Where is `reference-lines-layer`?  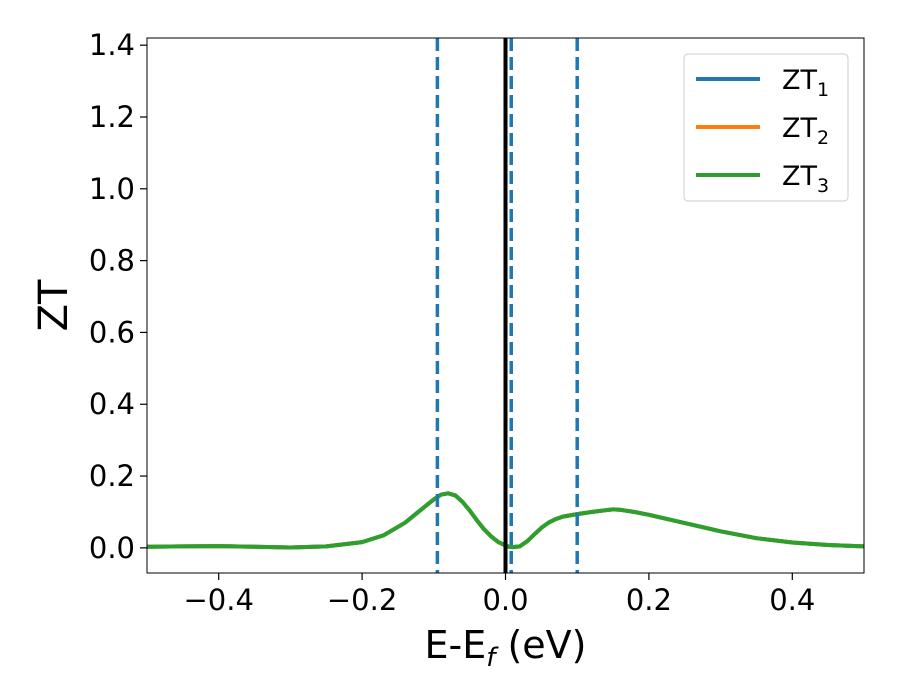
reference-lines-layer is located at coordinates (507, 305).